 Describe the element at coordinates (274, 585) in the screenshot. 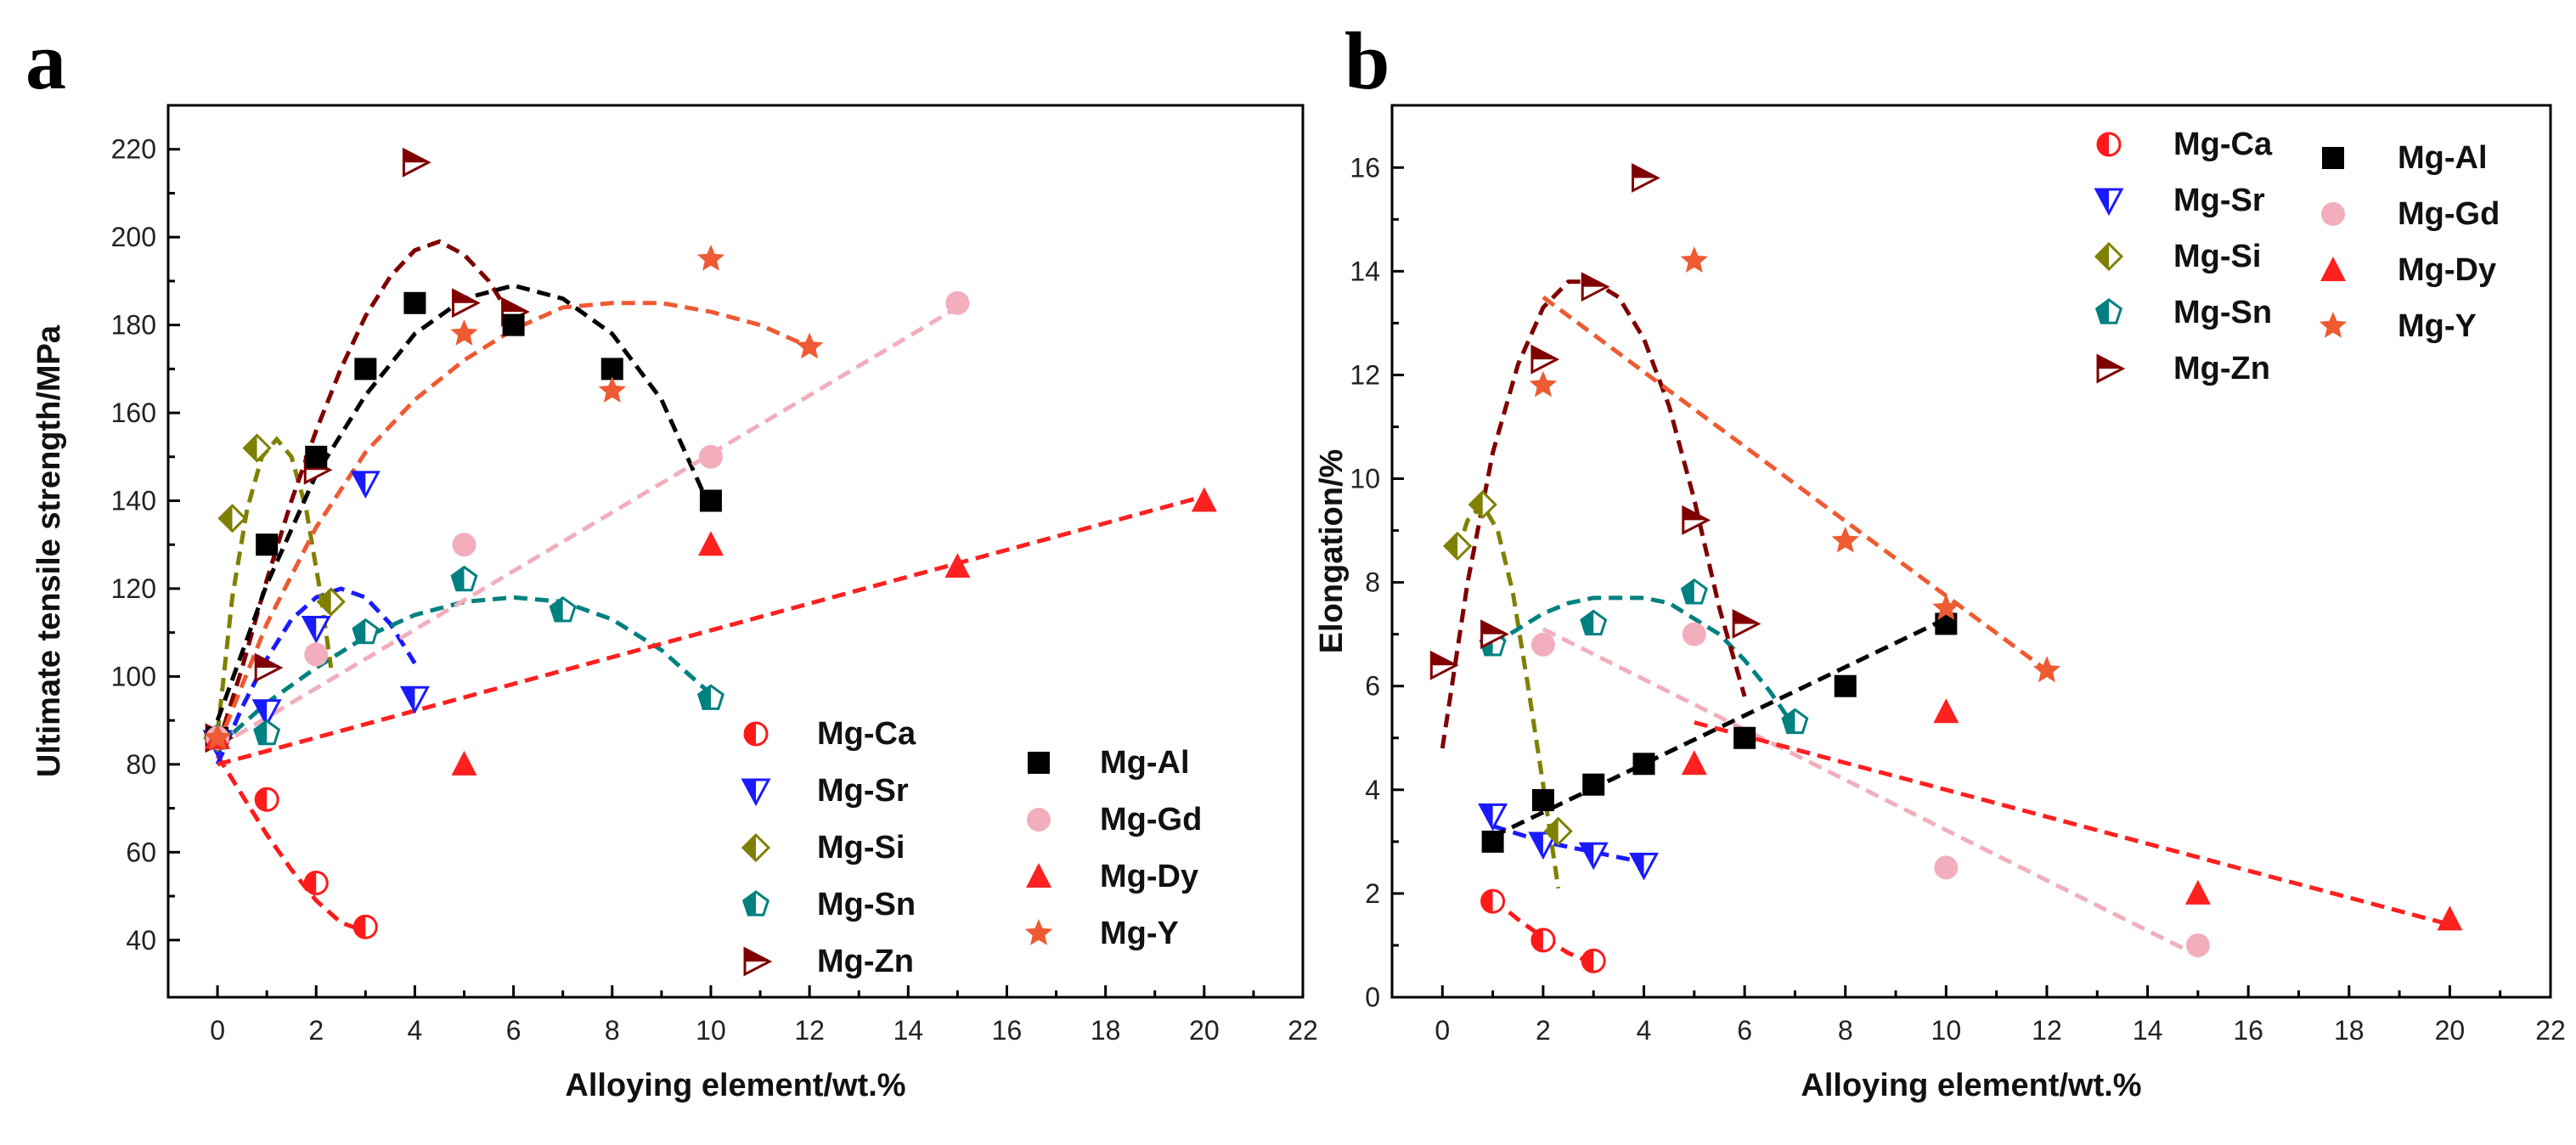

I see `fit-curve-mg-si` at that location.